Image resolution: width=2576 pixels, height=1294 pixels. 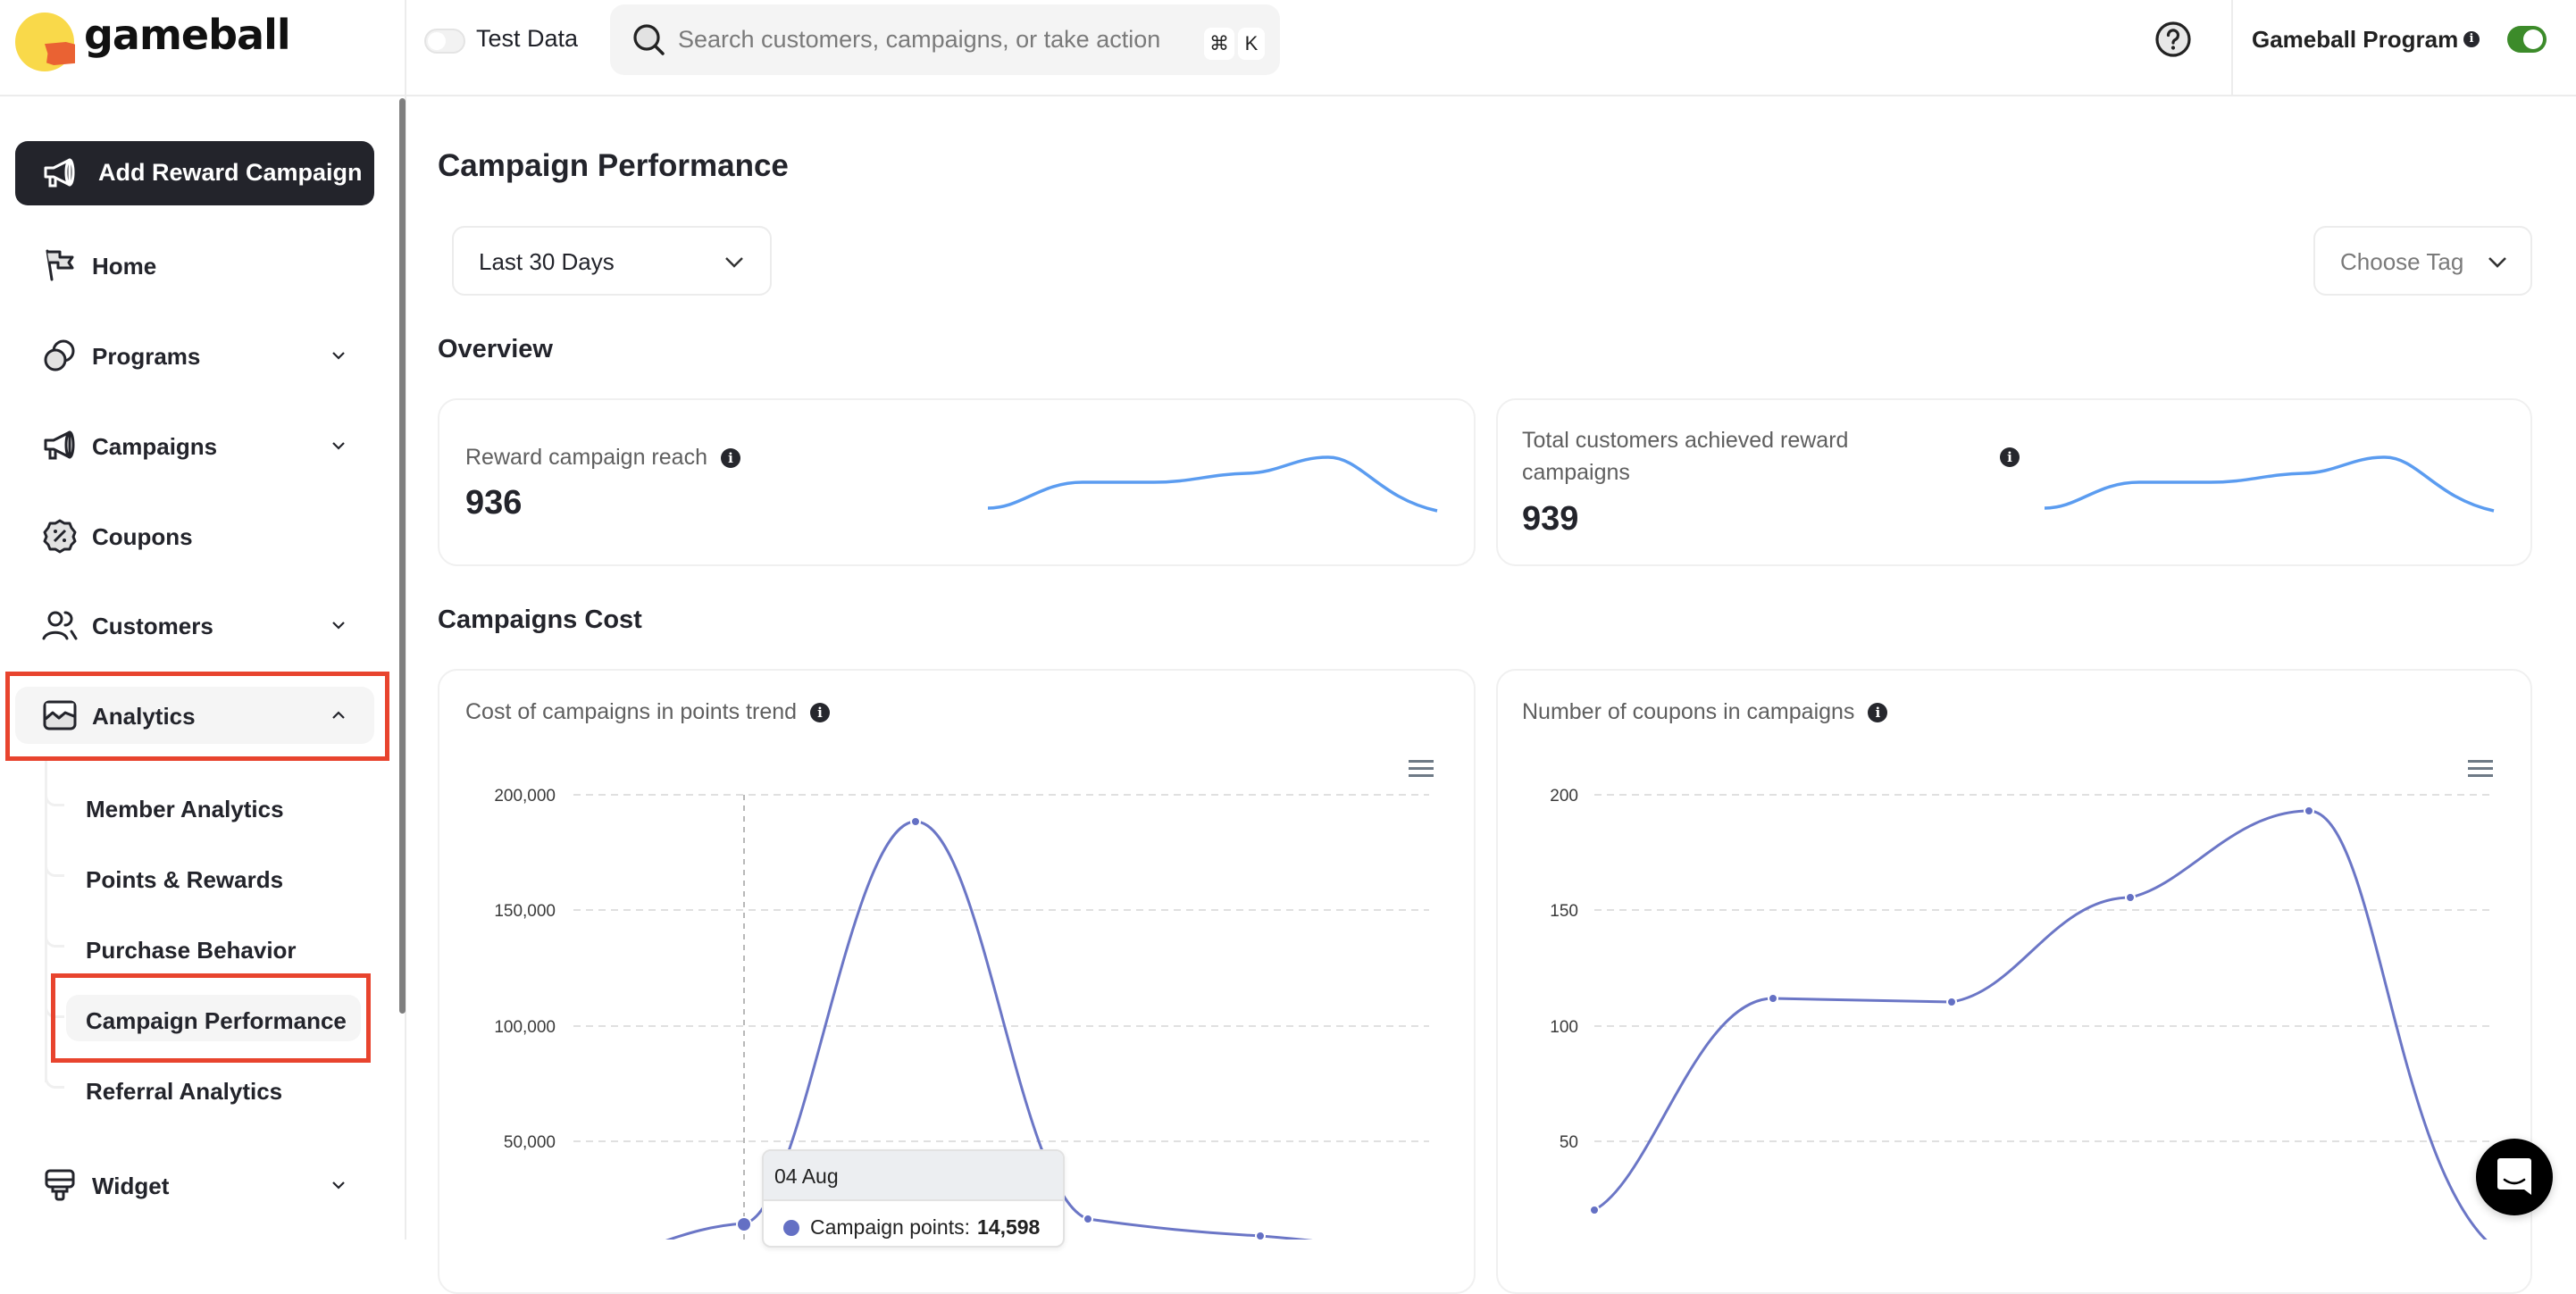 What do you see at coordinates (339, 715) in the screenshot?
I see `chevron-up-icon` at bounding box center [339, 715].